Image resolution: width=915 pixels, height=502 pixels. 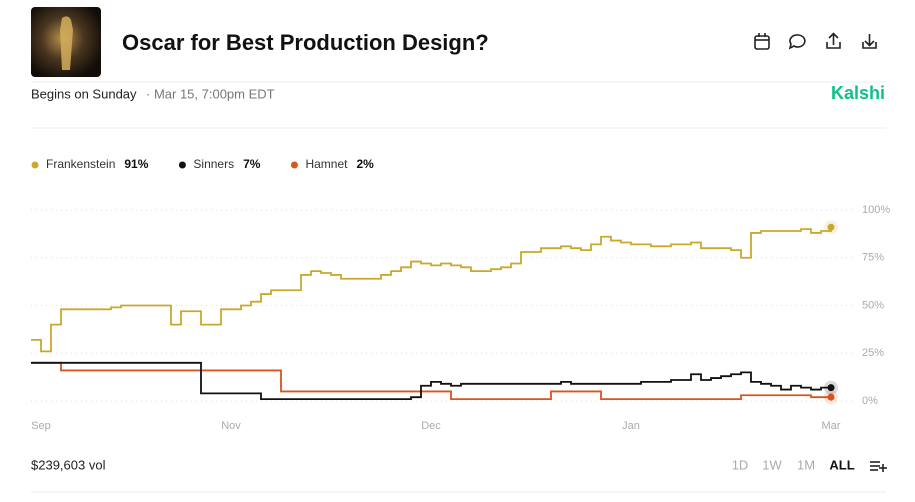 I want to click on legend-value: 2%, so click(x=365, y=164).